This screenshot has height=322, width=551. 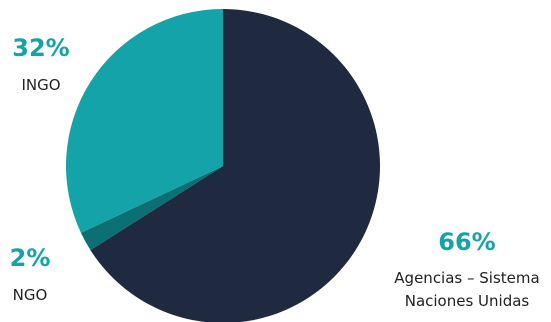 What do you see at coordinates (466, 278) in the screenshot?
I see `slice-label-name-un-line1: Agencias – Sistema` at bounding box center [466, 278].